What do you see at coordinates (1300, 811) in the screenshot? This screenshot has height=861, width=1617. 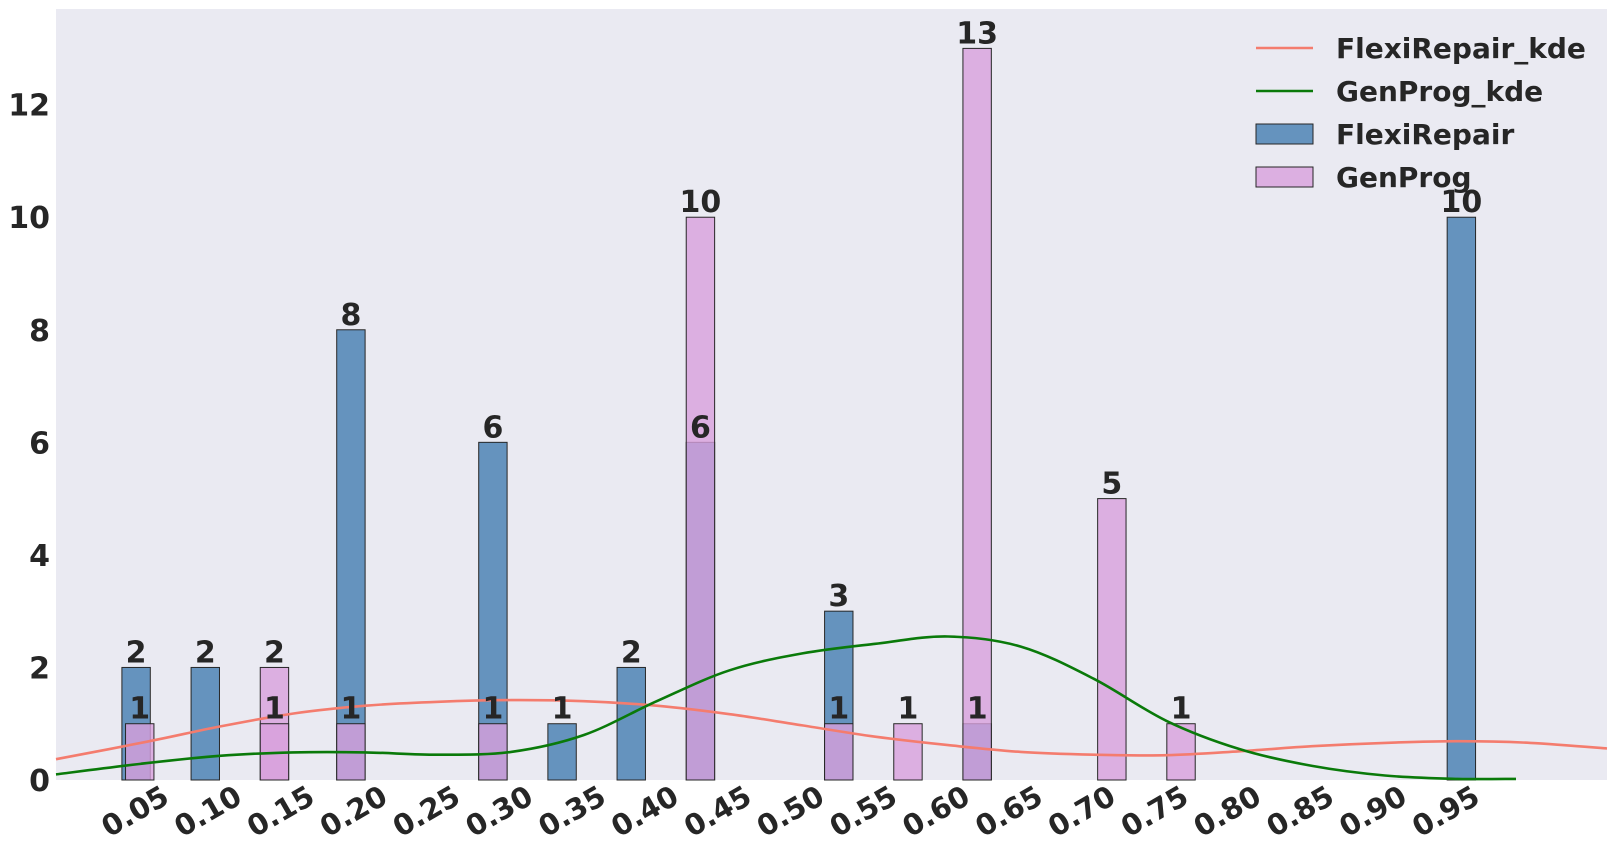 I see `x-tick-label: 0.85` at bounding box center [1300, 811].